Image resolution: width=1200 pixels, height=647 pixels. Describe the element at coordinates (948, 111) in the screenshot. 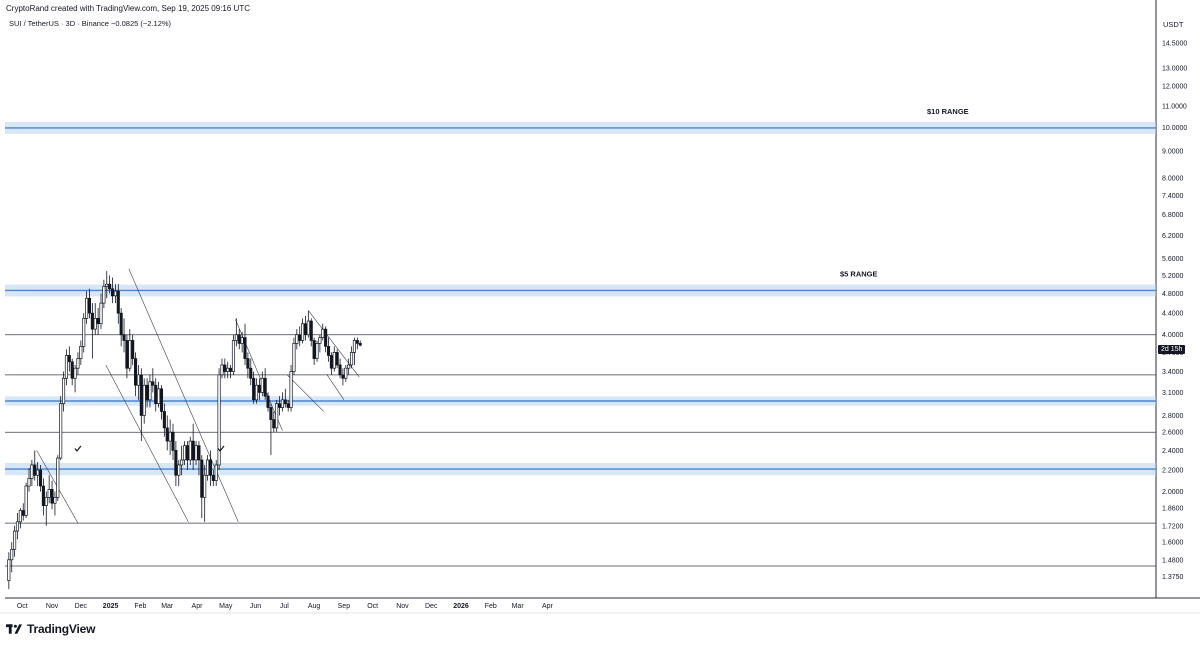

I see `range-label: $10 RANGE` at that location.